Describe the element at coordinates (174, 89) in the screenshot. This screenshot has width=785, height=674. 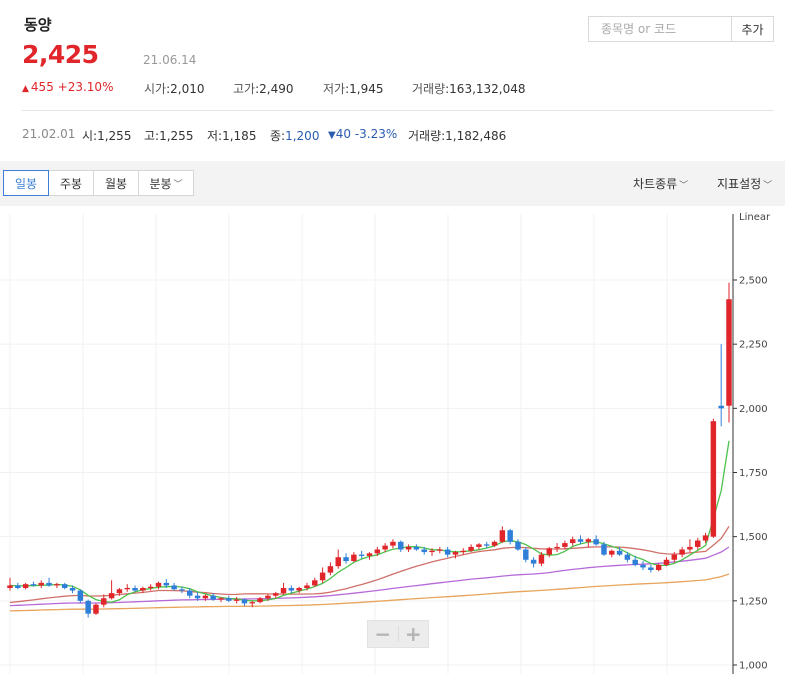
I see `open-stat: 시가:2,010` at that location.